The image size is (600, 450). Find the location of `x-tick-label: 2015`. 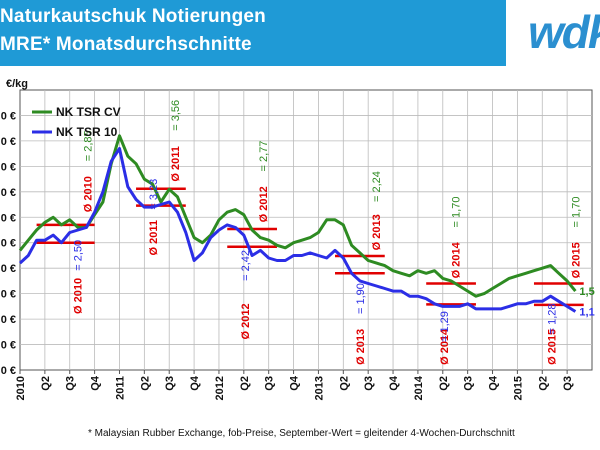

x-tick-label: 2015 is located at coordinates (518, 388).